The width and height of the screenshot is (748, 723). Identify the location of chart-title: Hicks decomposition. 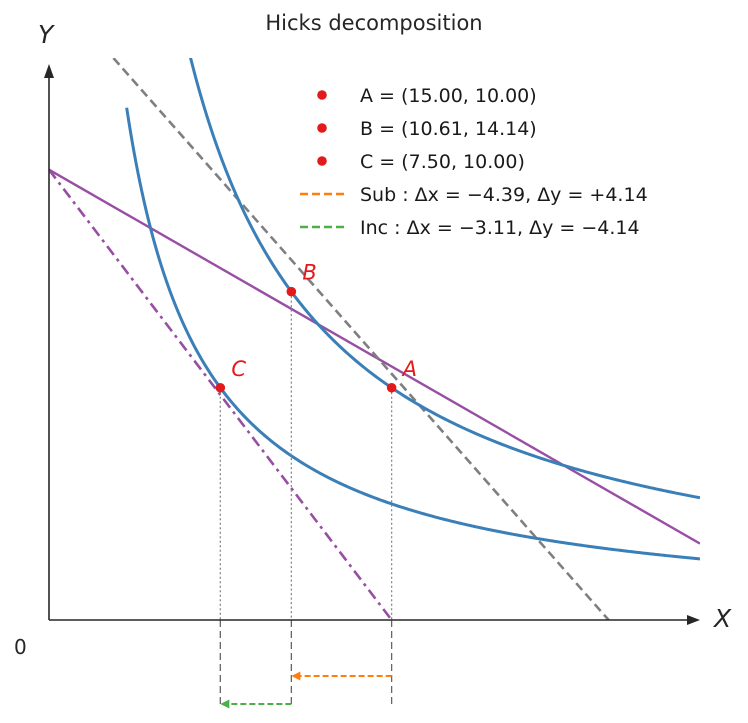
(373, 23).